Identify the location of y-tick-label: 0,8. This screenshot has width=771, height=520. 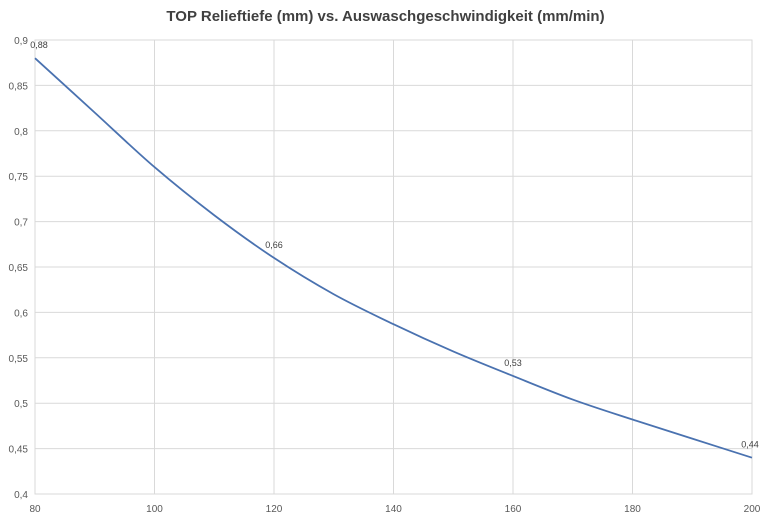
(21, 132).